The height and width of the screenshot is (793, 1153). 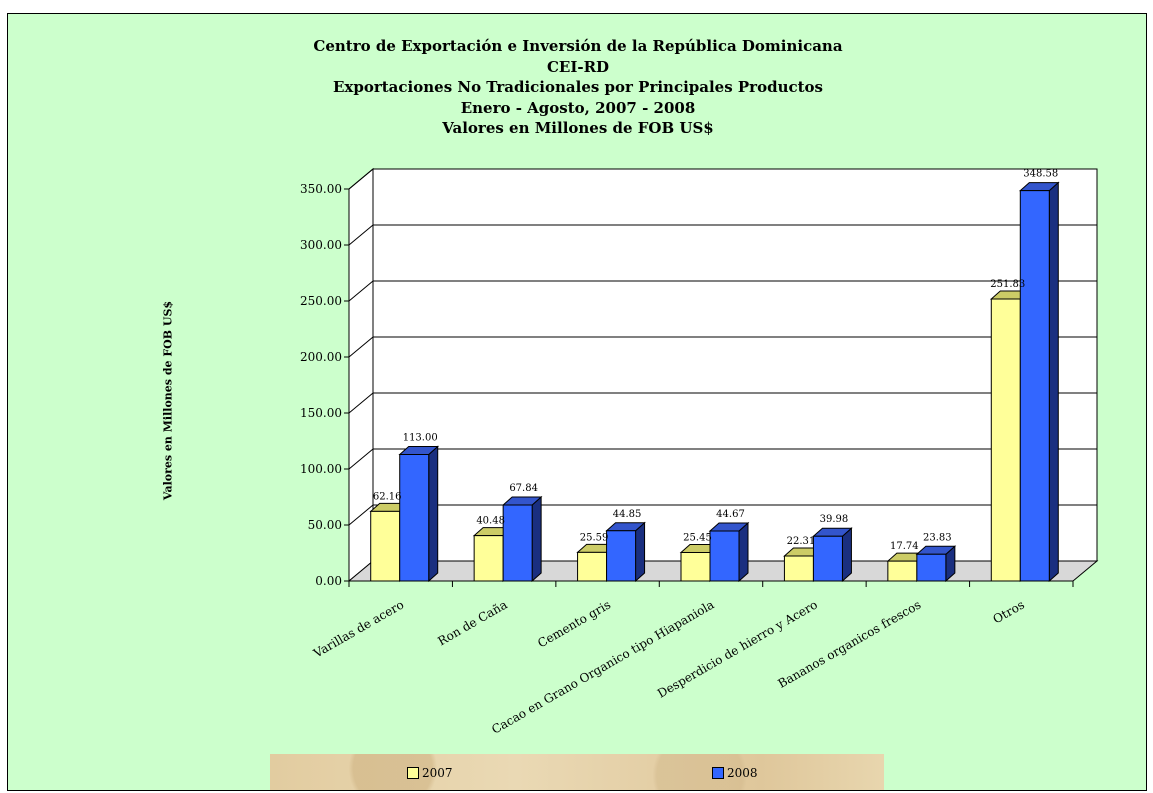 I want to click on legend: 2007 2008, so click(x=577, y=772).